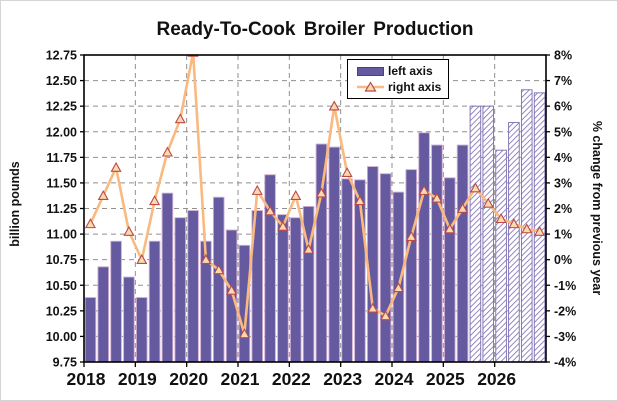 This screenshot has height=401, width=618. I want to click on right-tick-label: -2%, so click(565, 311).